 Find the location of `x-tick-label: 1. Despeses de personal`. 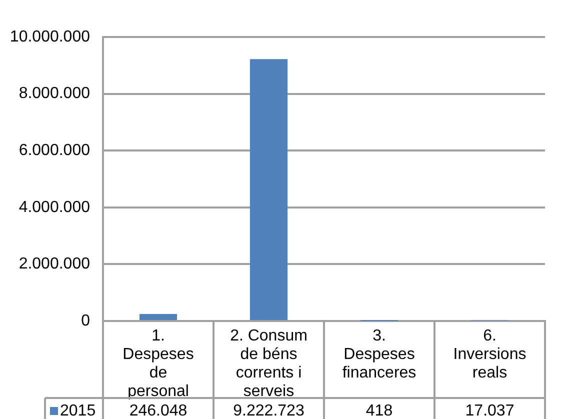

x-tick-label: 1. Despeses de personal is located at coordinates (158, 364).